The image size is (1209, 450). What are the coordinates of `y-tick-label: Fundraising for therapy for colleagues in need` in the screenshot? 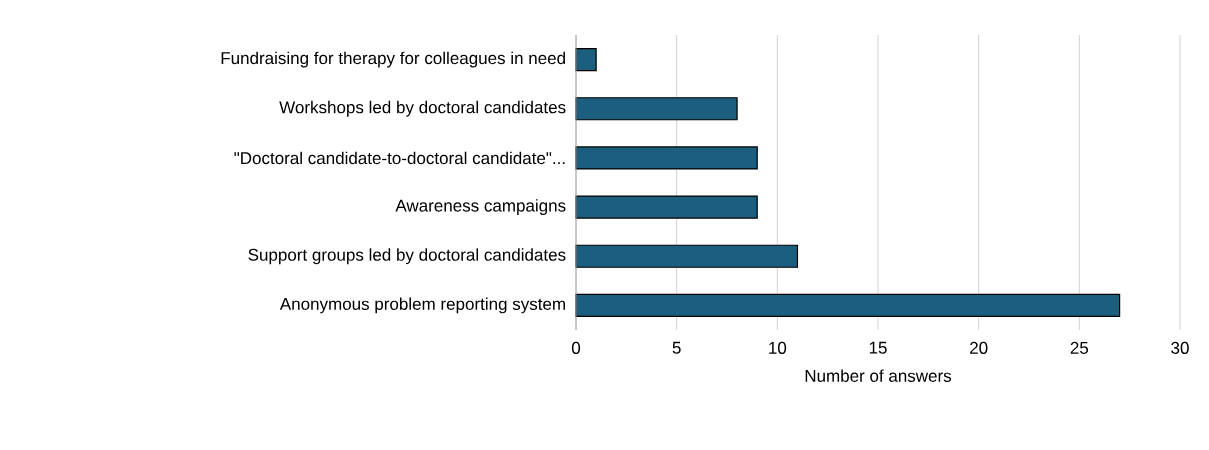 It's located at (393, 59).